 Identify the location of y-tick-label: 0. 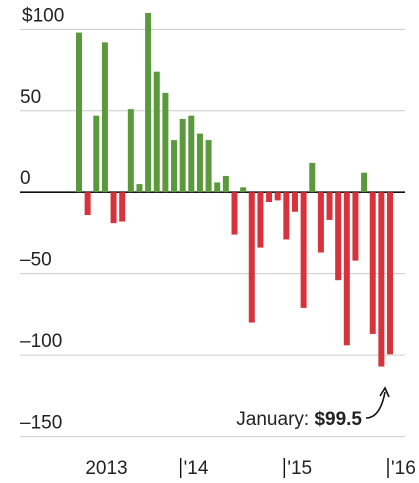
(25, 178).